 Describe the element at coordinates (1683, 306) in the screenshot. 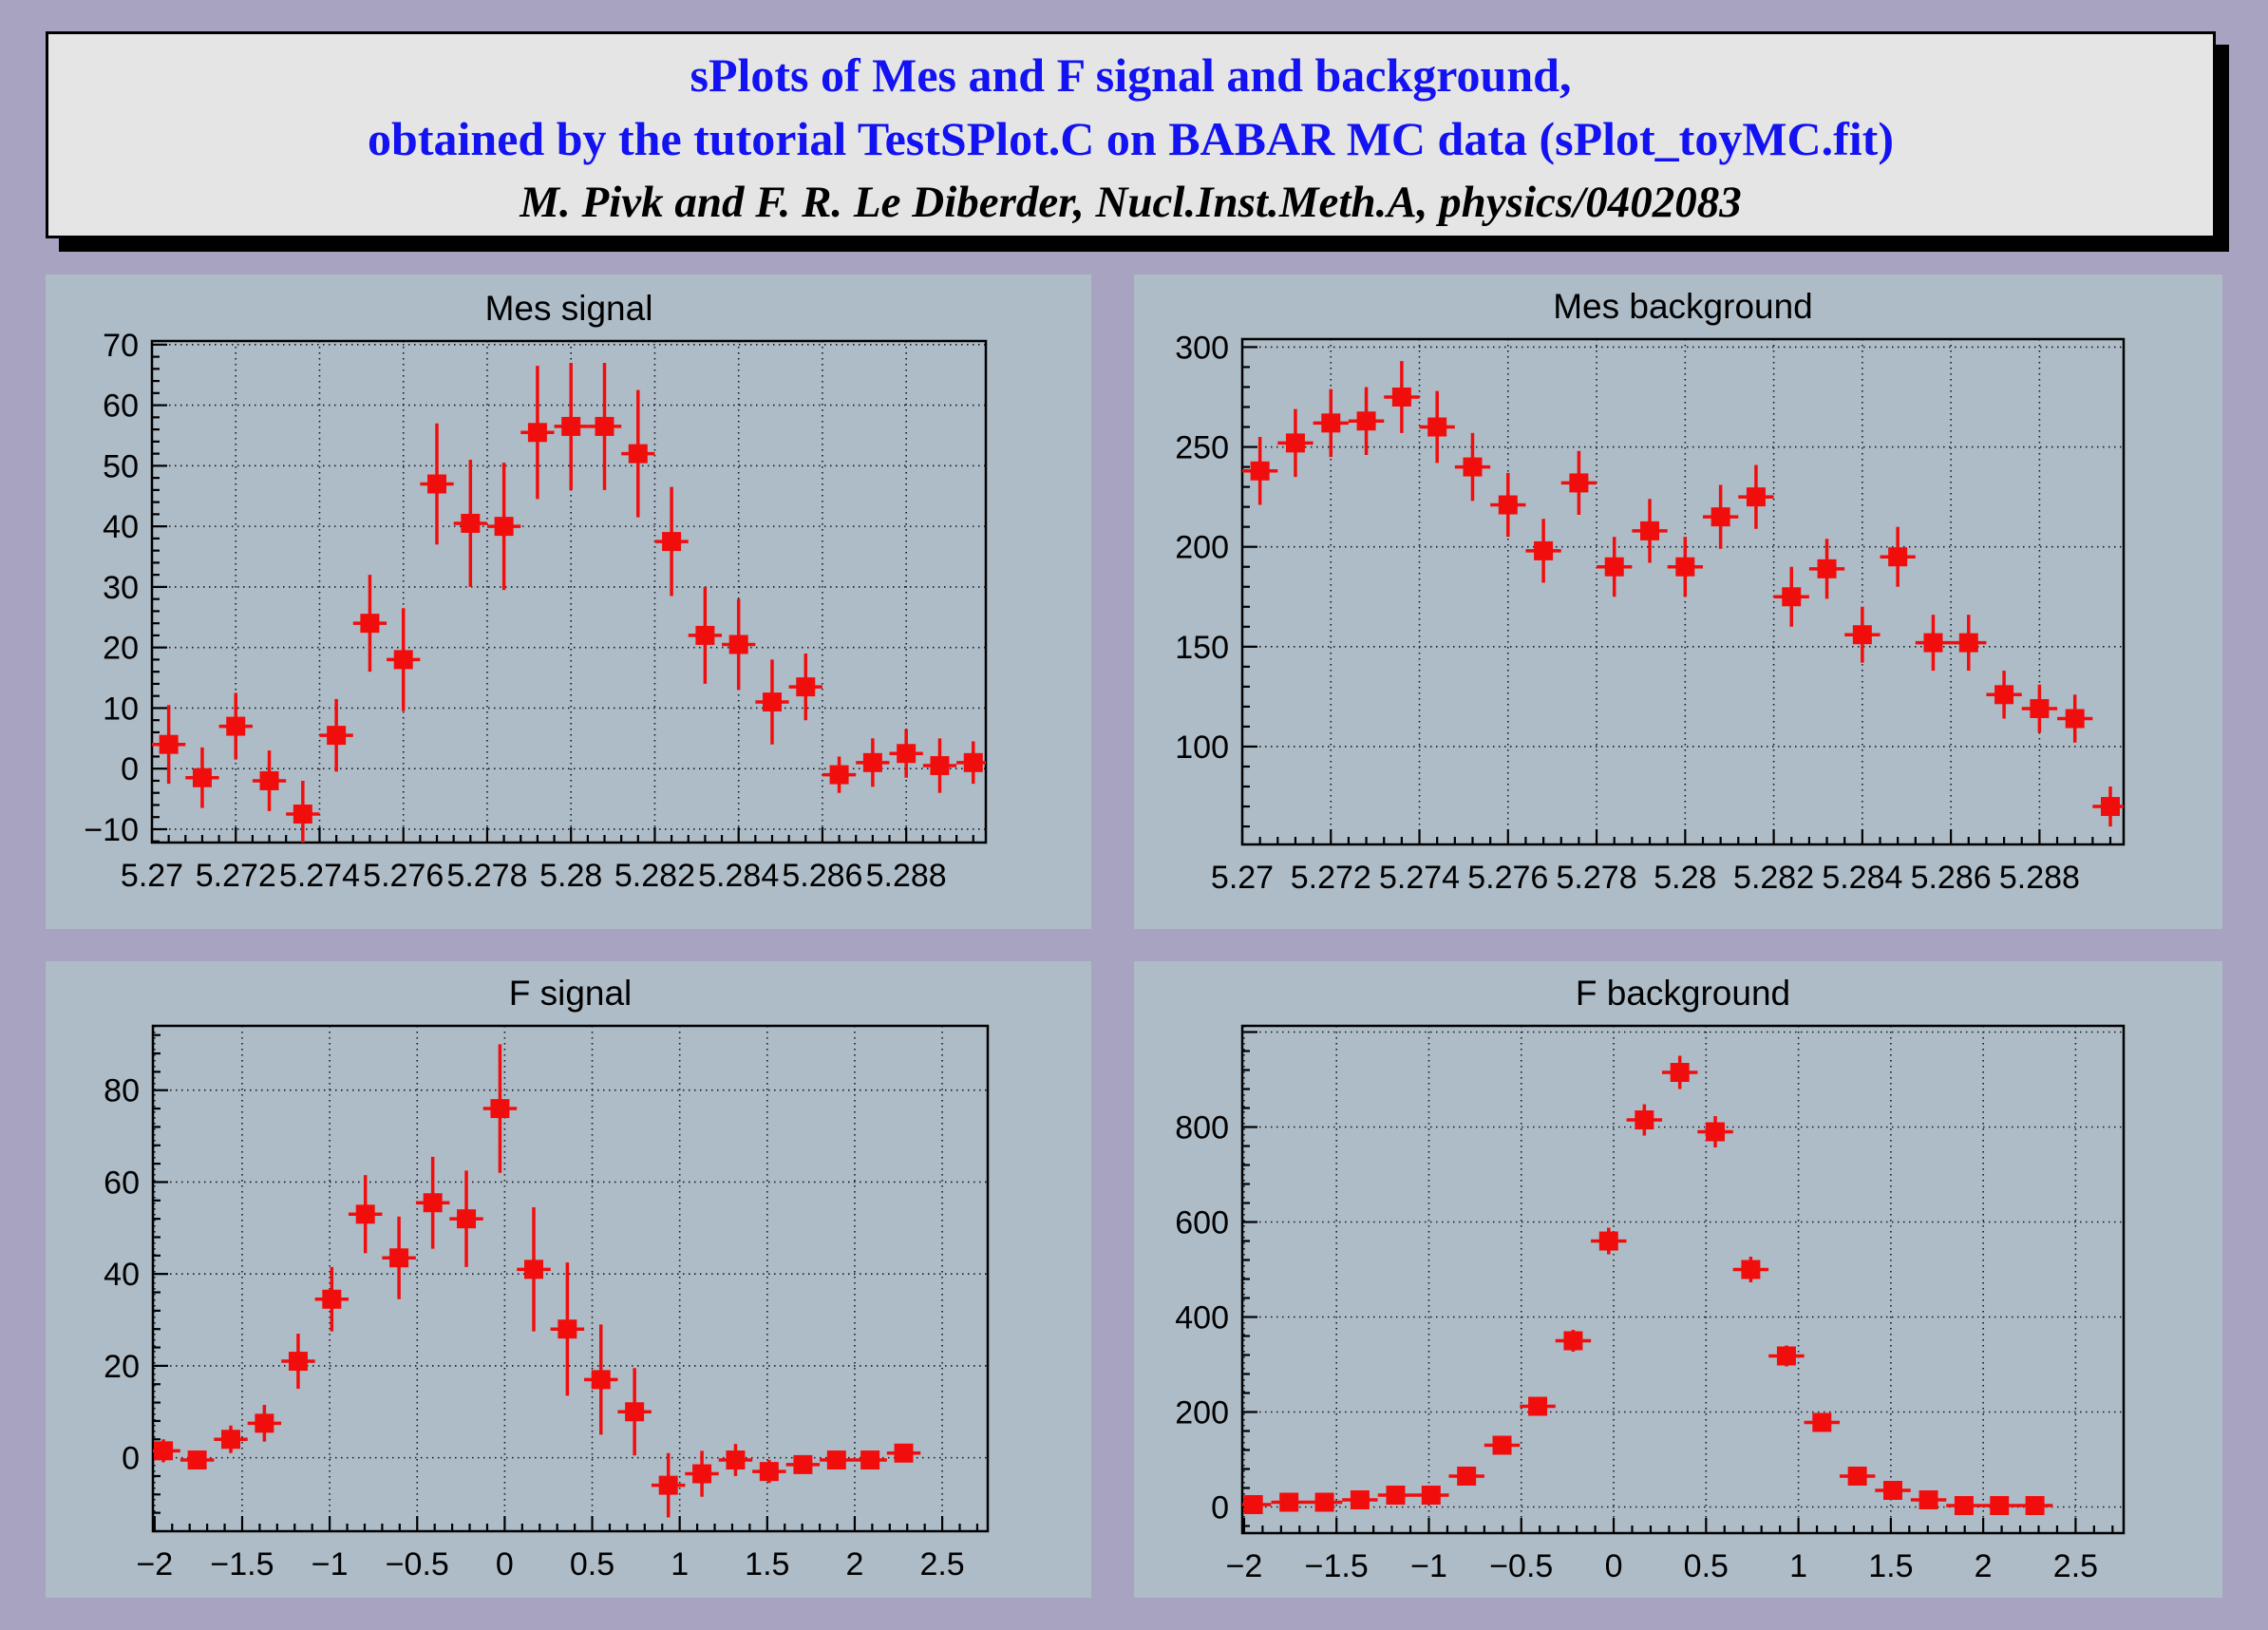

I see `svg-text: Mes background` at that location.